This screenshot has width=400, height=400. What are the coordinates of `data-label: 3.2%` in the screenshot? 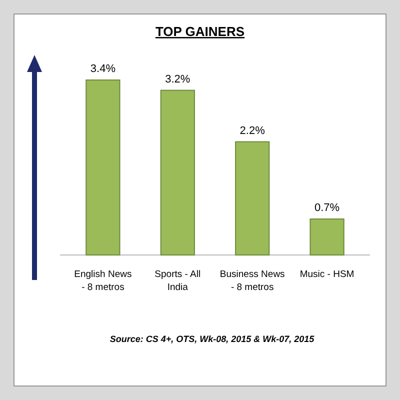 It's located at (177, 79).